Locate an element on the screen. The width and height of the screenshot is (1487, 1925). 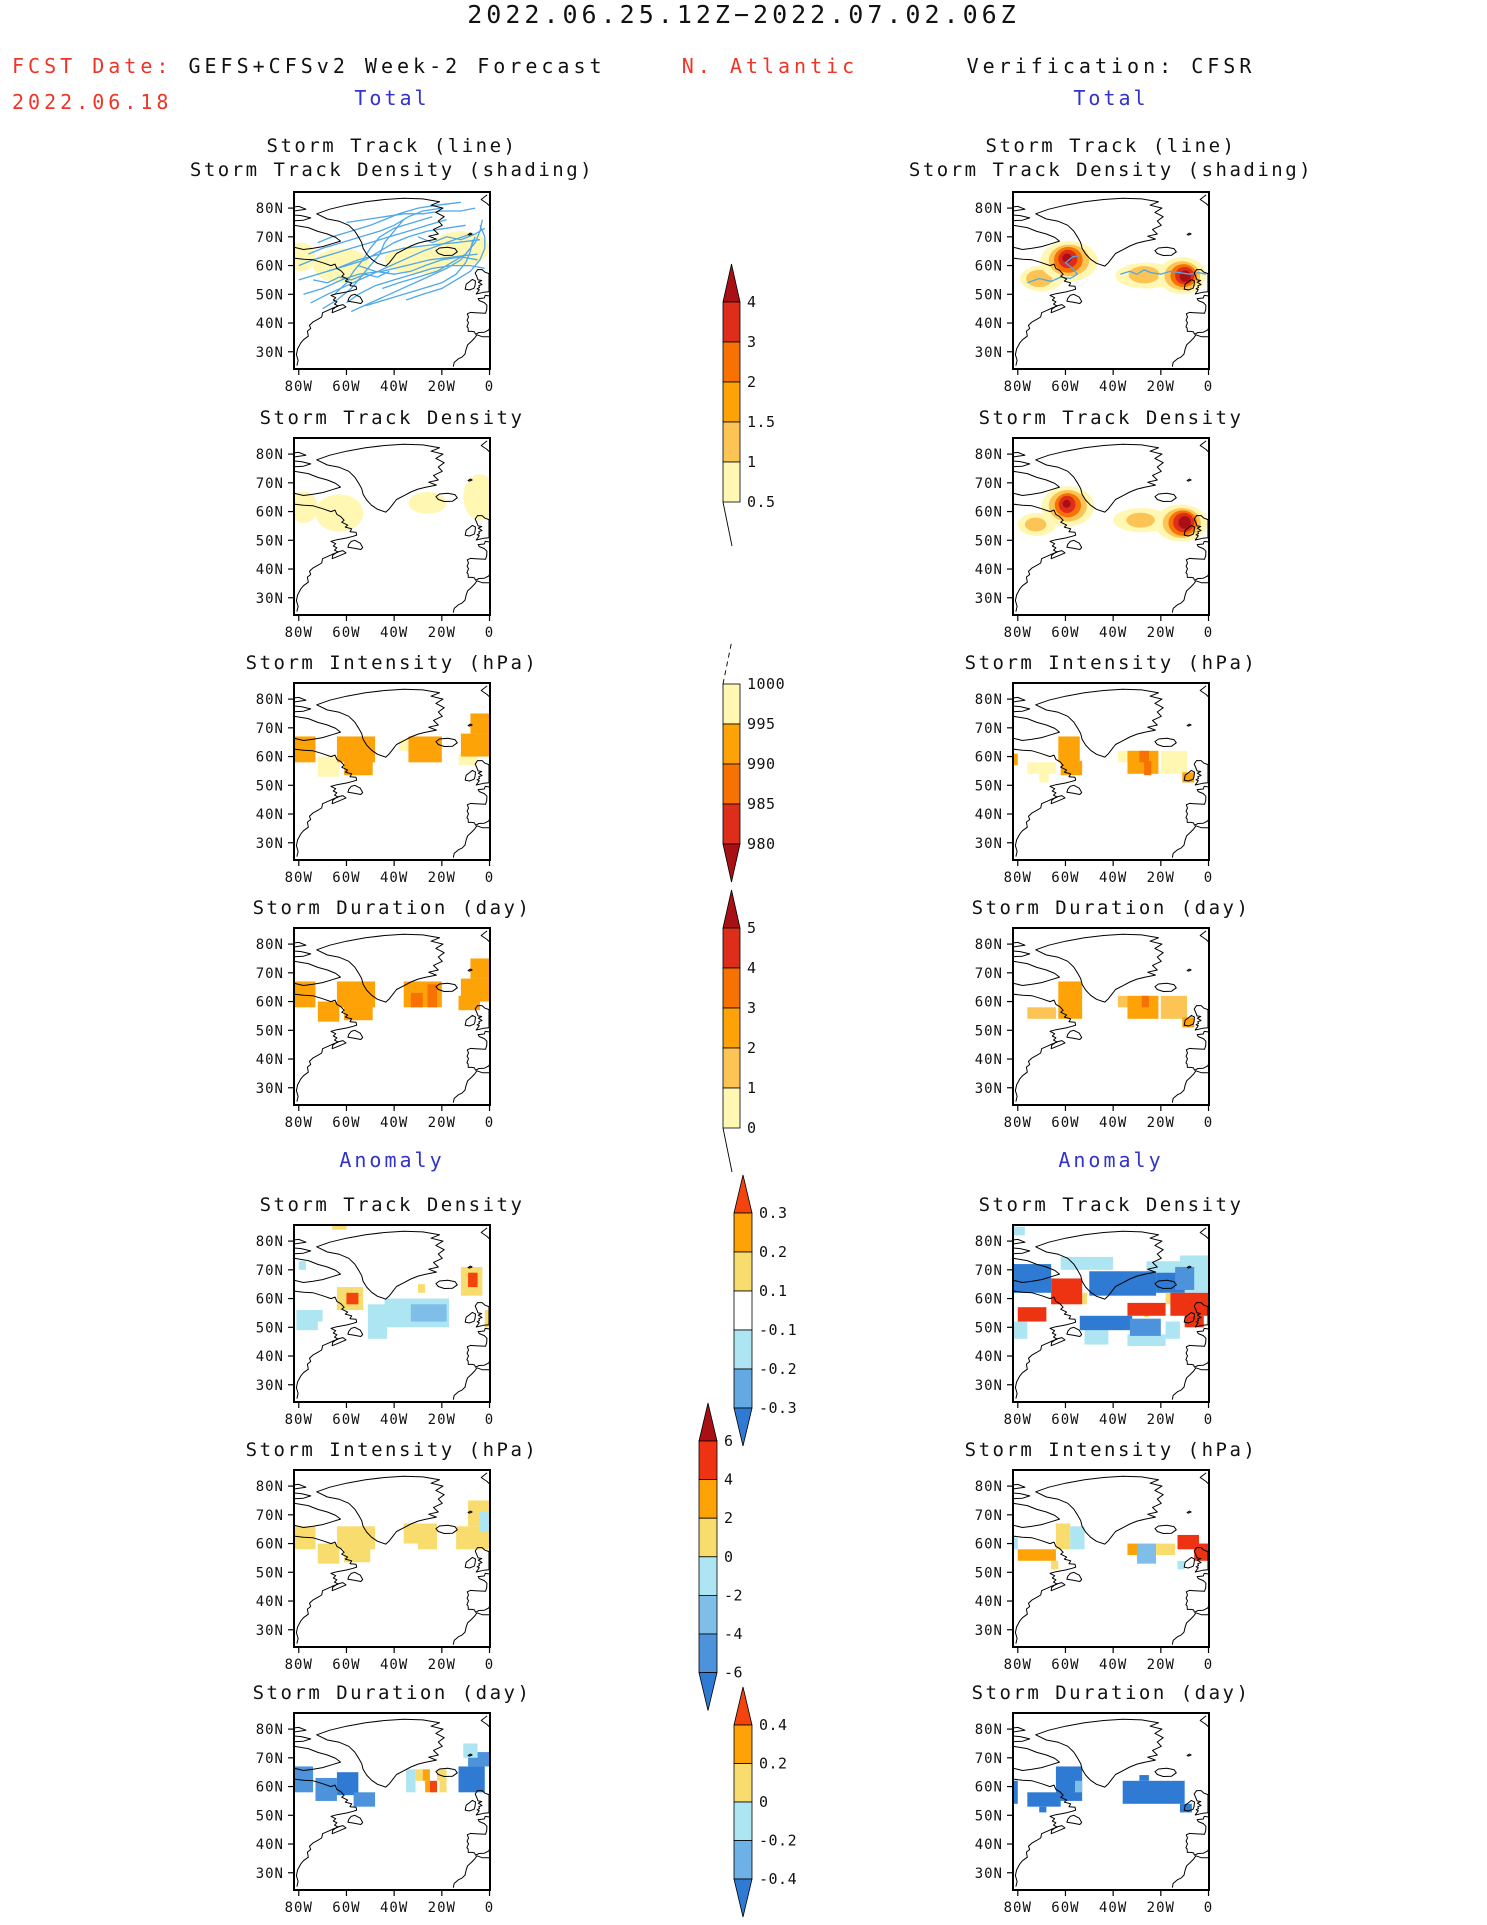
colorbar-top-arrow is located at coordinates (743, 1706).